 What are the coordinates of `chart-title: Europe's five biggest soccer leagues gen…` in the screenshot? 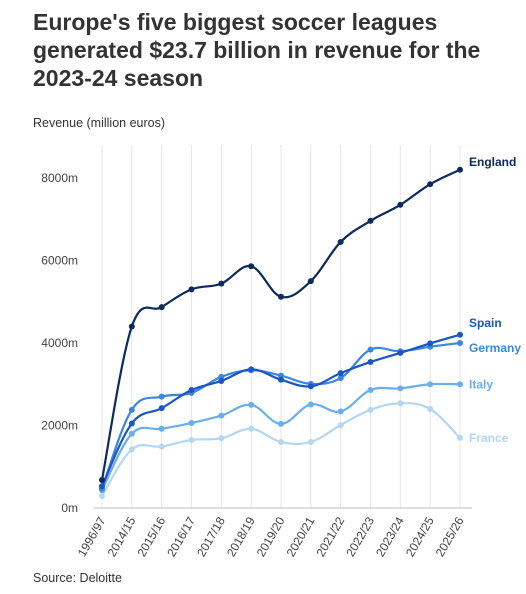 It's located at (257, 50).